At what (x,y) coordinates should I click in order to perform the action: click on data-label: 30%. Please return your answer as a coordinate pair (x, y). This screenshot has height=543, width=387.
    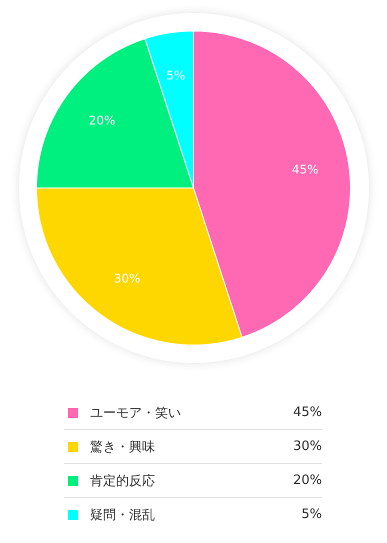
    Looking at the image, I should click on (127, 279).